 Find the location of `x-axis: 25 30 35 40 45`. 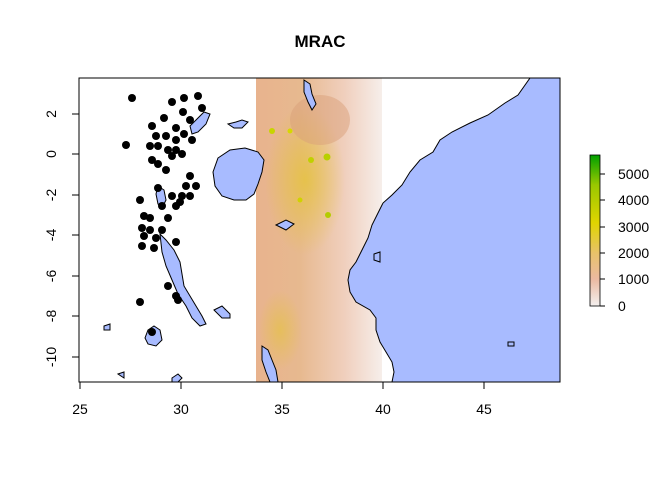

x-axis: 25 30 35 40 45 is located at coordinates (282, 399).